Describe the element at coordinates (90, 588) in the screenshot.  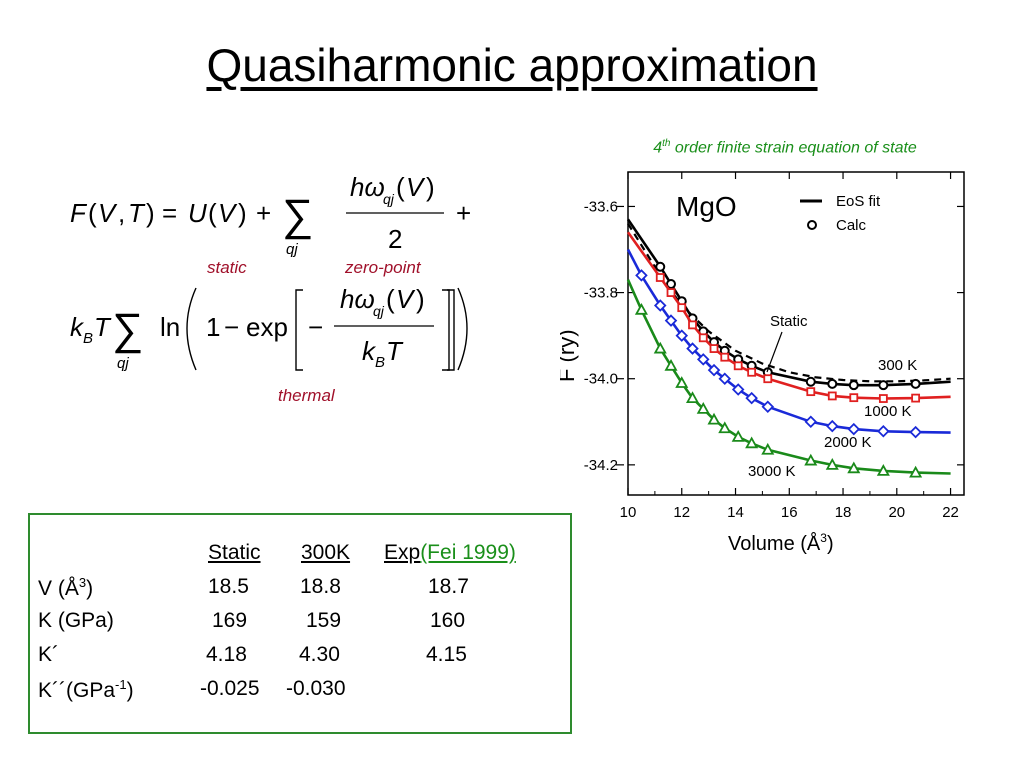
I see `row-label-volume-end: )` at that location.